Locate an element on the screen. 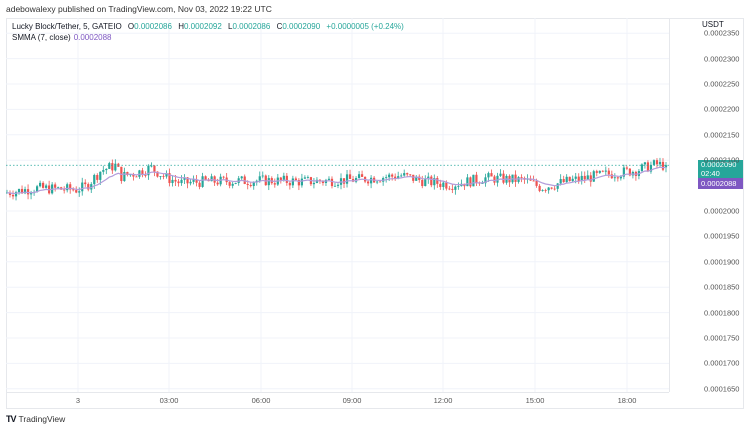  price-tick-label: 0.0001900 is located at coordinates (722, 262).